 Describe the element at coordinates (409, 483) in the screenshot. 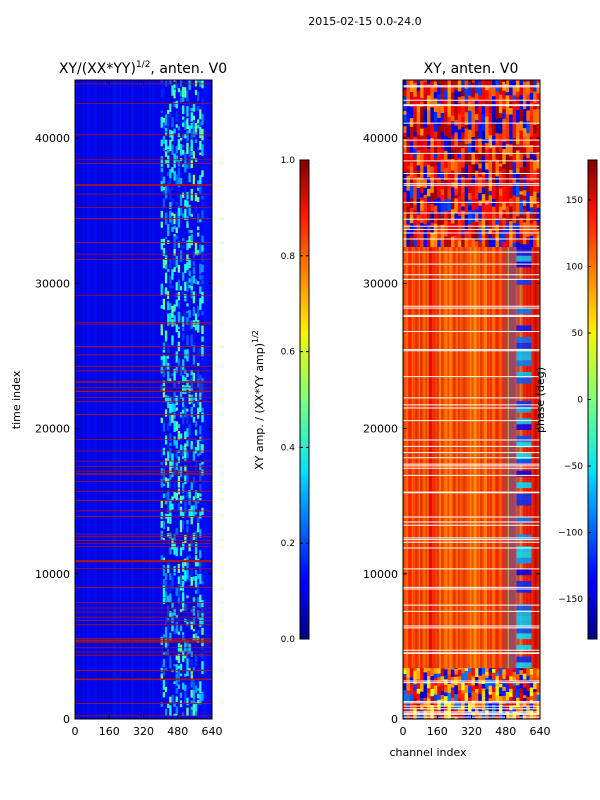

I see `phase-column` at that location.